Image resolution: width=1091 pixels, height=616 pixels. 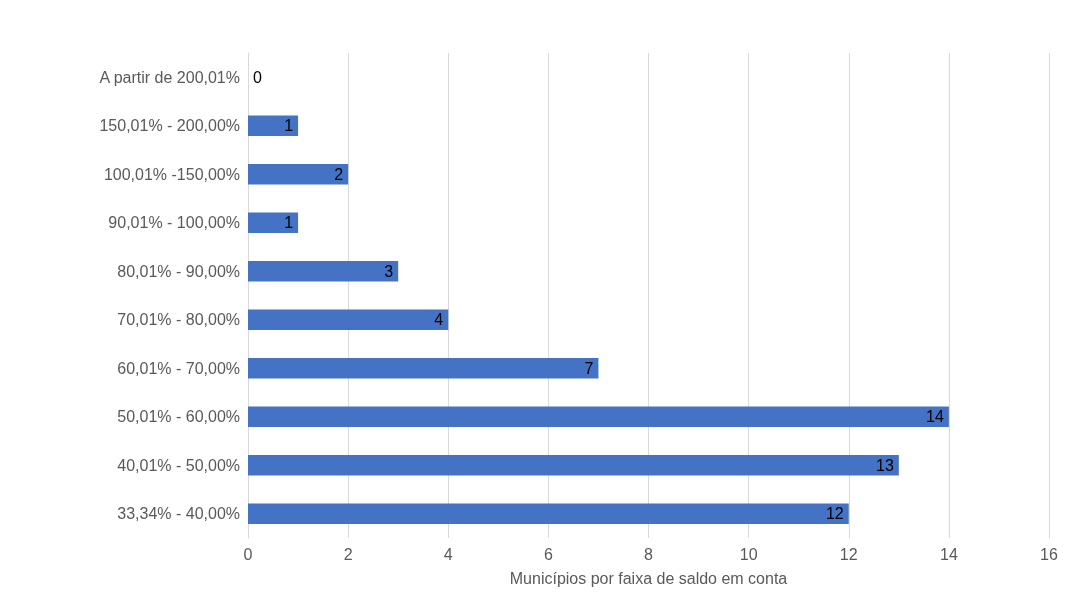 What do you see at coordinates (348, 554) in the screenshot?
I see `x-tick-label: 2` at bounding box center [348, 554].